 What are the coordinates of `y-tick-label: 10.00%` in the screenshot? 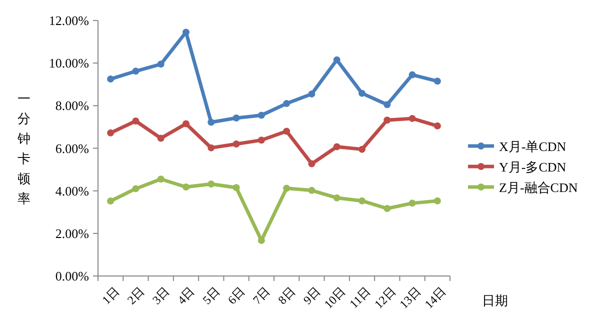 It's located at (69, 63).